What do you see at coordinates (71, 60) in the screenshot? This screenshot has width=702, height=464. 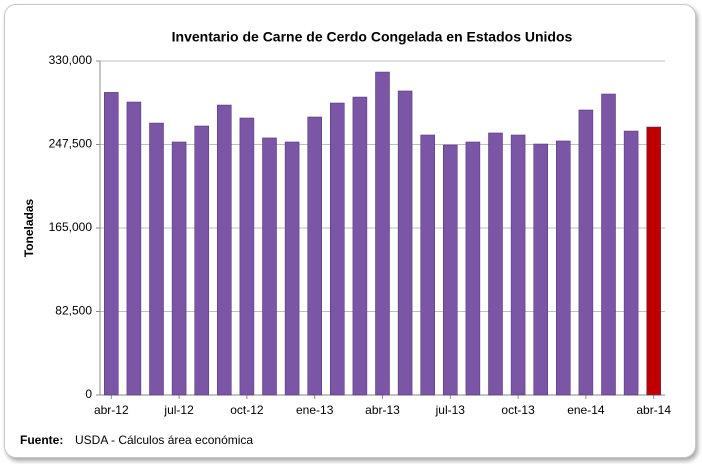 I see `y-tick-label: 330,000` at bounding box center [71, 60].